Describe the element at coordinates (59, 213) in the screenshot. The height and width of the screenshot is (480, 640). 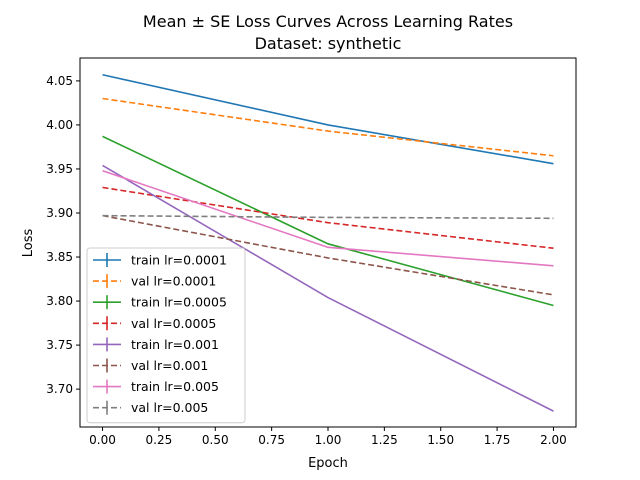
I see `y-tick-label: 3.90` at that location.